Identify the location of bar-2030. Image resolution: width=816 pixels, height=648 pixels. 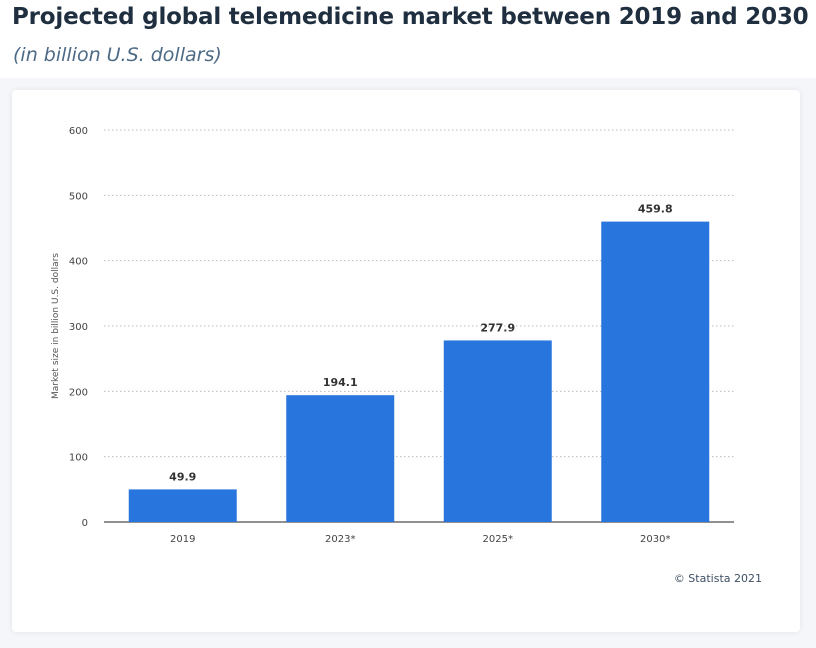
(655, 371).